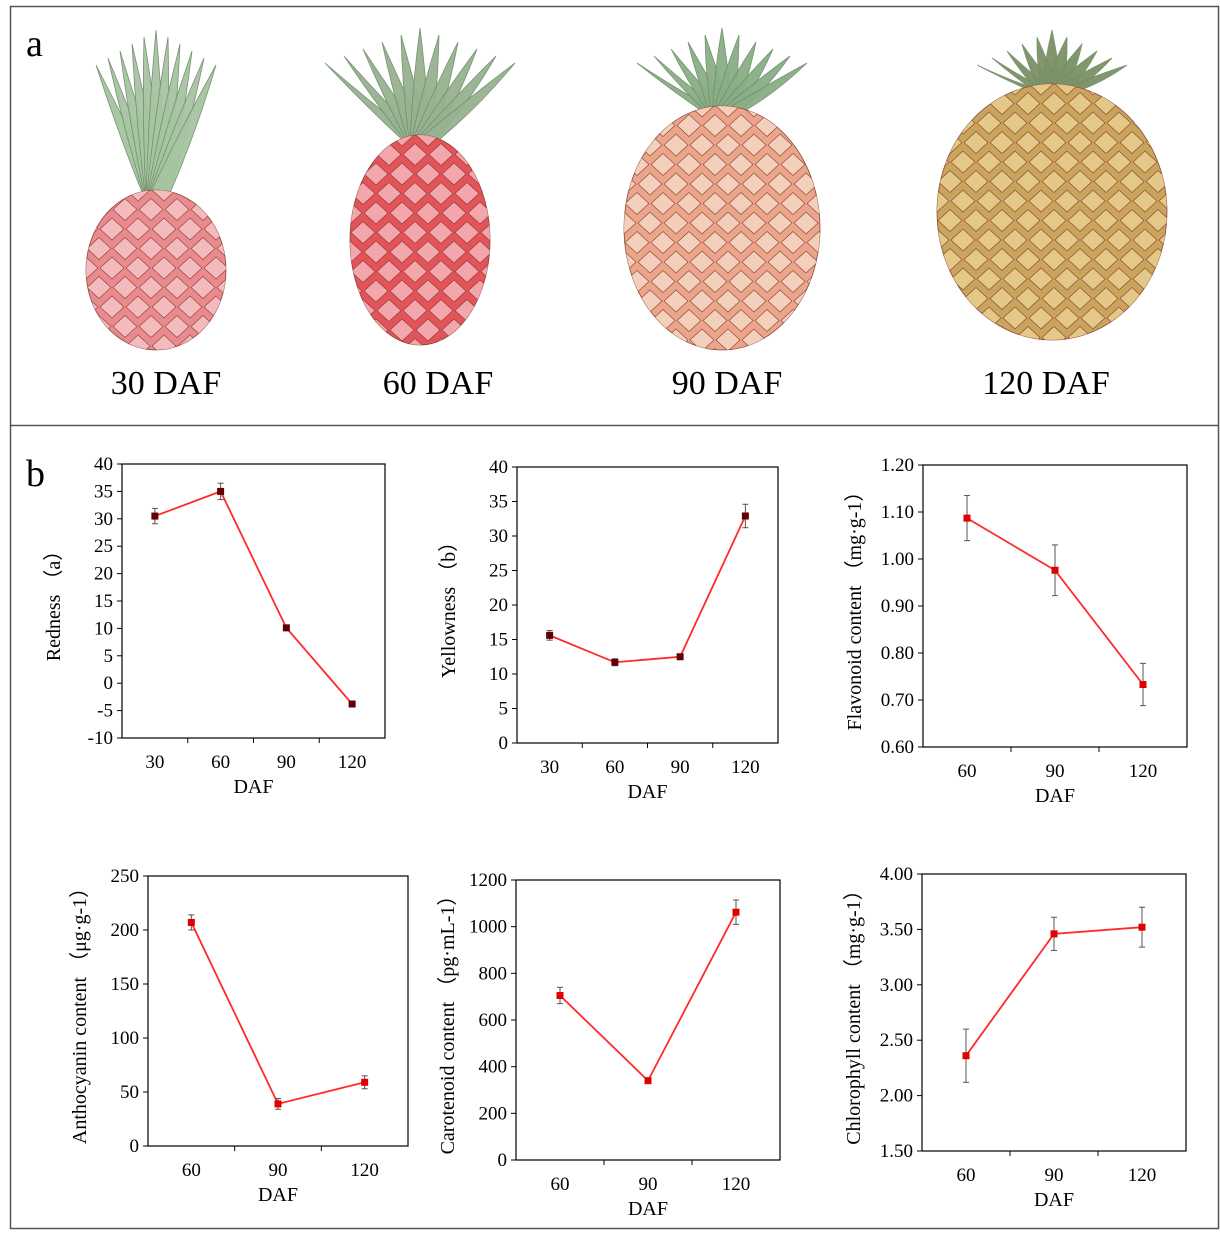  What do you see at coordinates (727, 383) in the screenshot?
I see `stage-label-90: 90 DAF` at bounding box center [727, 383].